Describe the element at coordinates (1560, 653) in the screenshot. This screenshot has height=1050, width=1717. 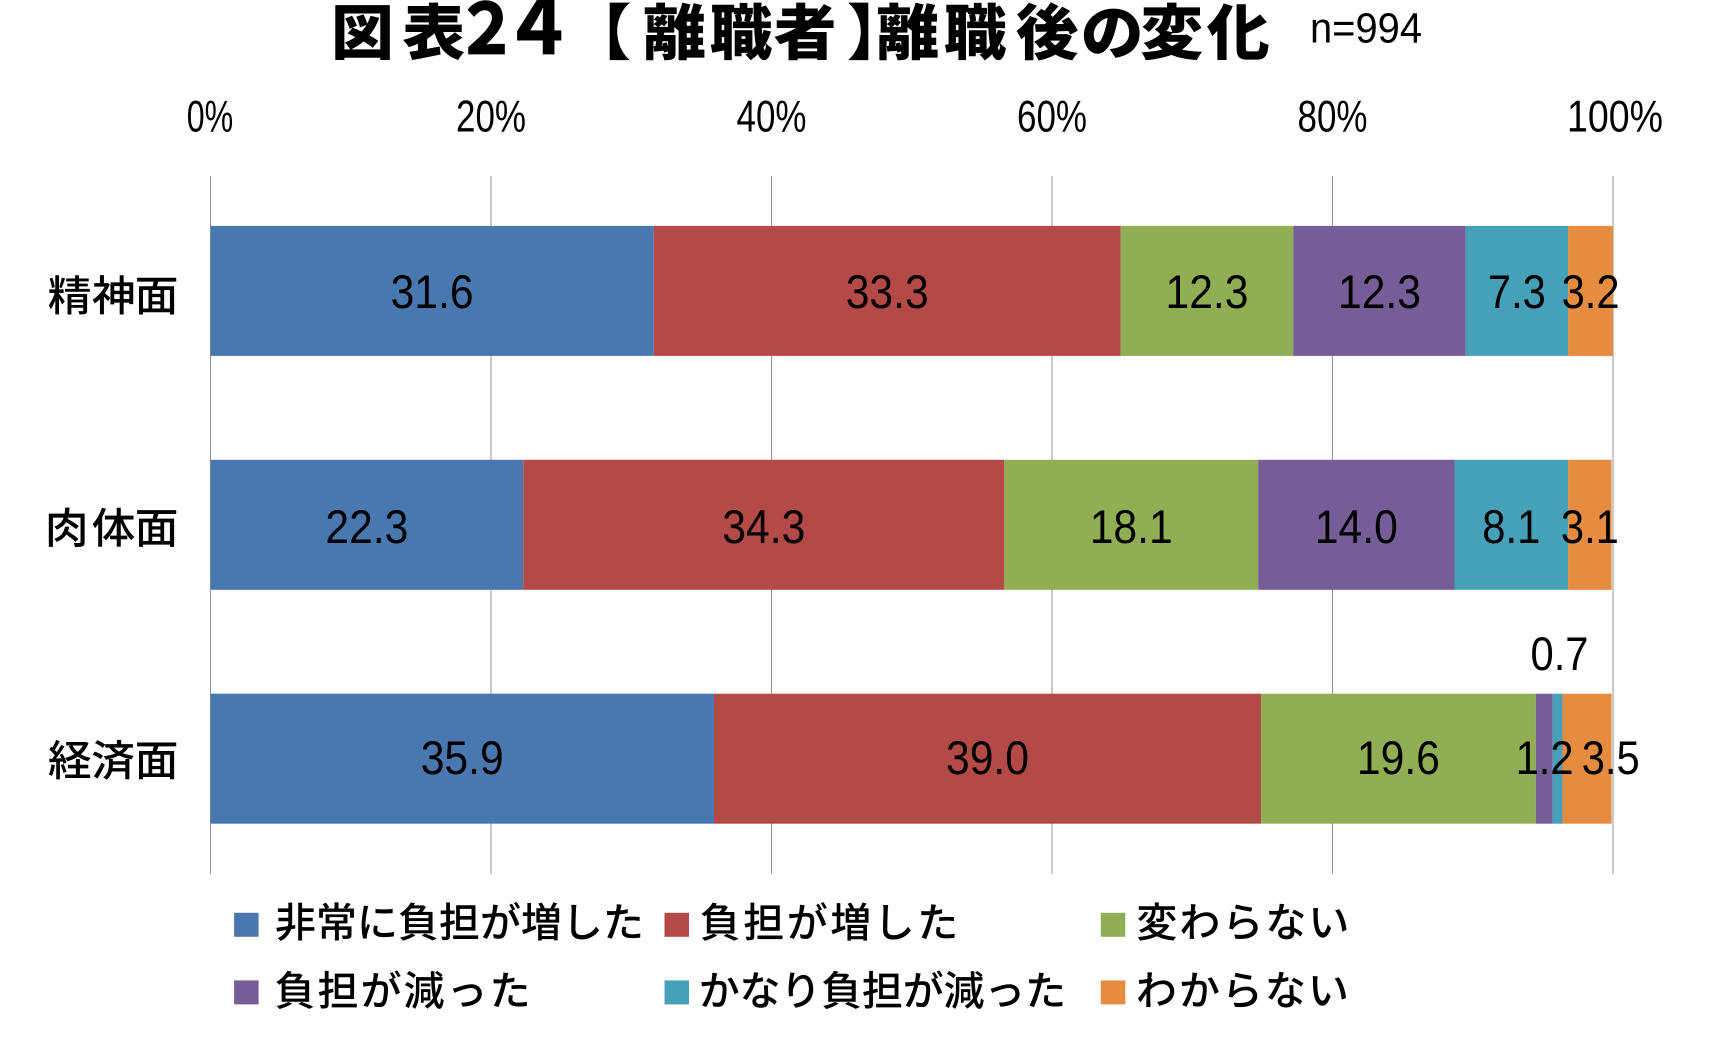
I see `svg-text: 0.7` at that location.